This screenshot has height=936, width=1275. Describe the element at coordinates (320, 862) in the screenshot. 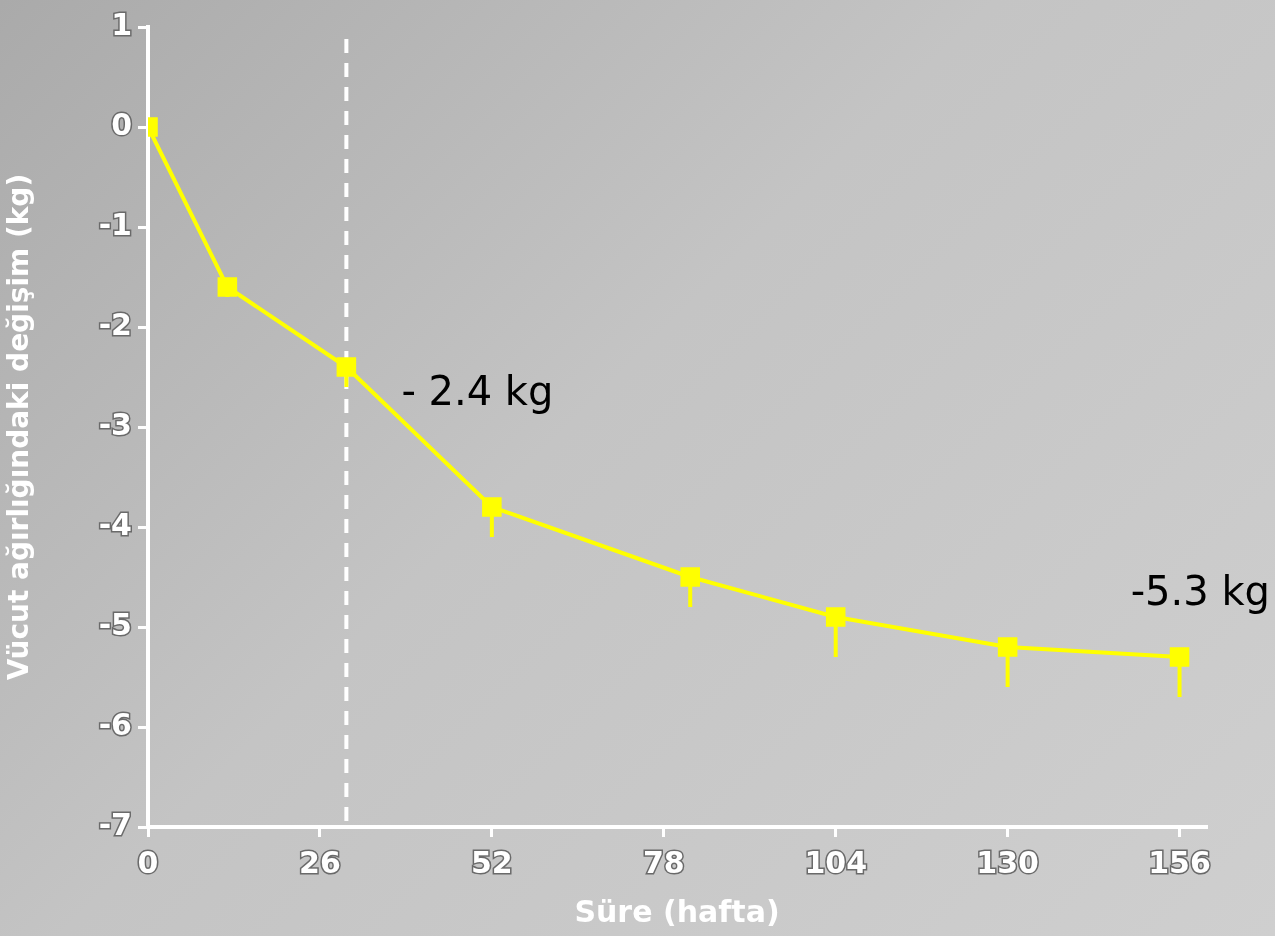

I see `x-tick-label: 26` at that location.